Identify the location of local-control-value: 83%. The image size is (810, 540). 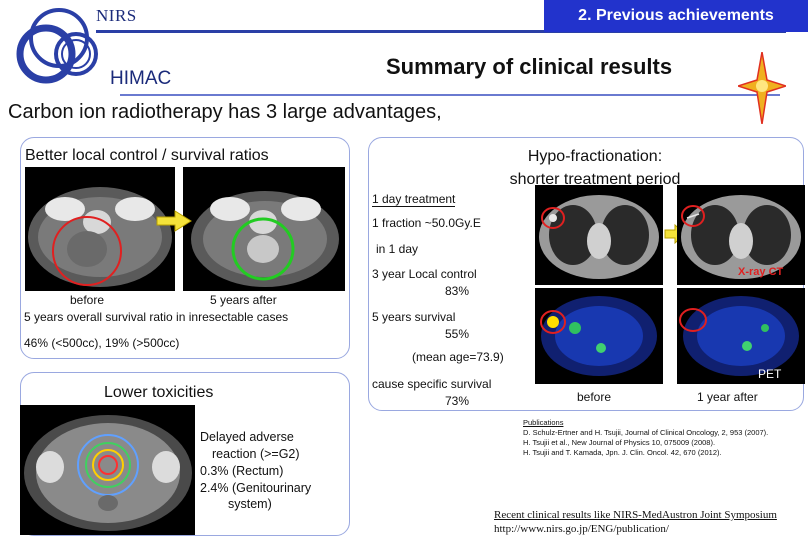
(457, 291).